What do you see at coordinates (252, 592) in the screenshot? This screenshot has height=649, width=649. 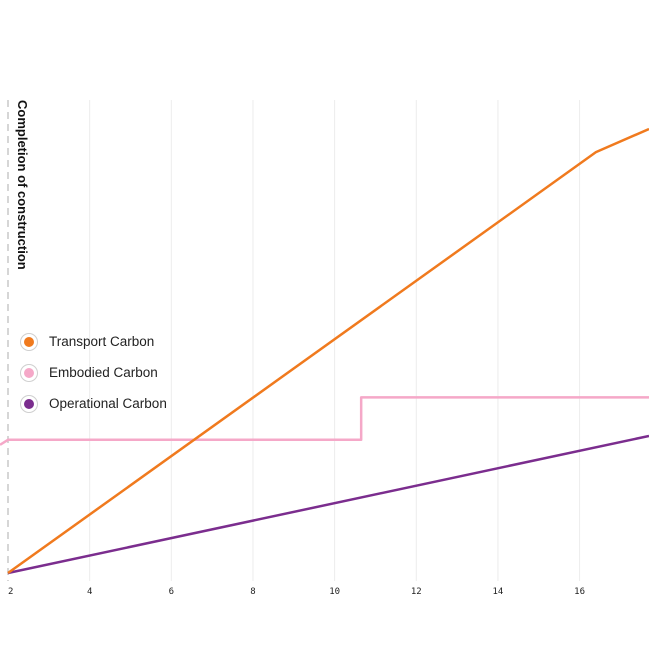 I see `x-tick-label: 8` at bounding box center [252, 592].